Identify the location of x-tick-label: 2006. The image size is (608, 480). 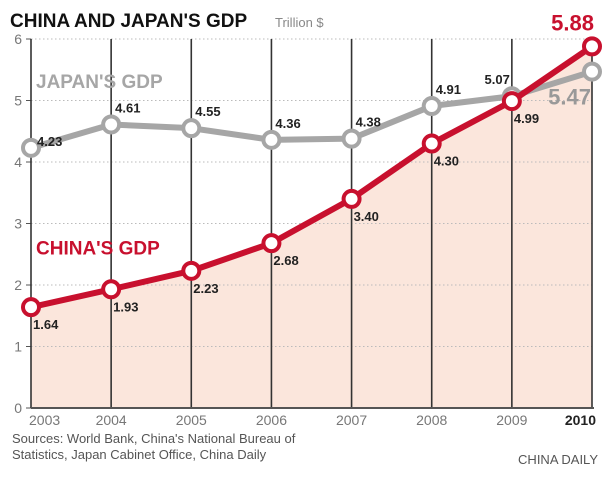
(271, 420).